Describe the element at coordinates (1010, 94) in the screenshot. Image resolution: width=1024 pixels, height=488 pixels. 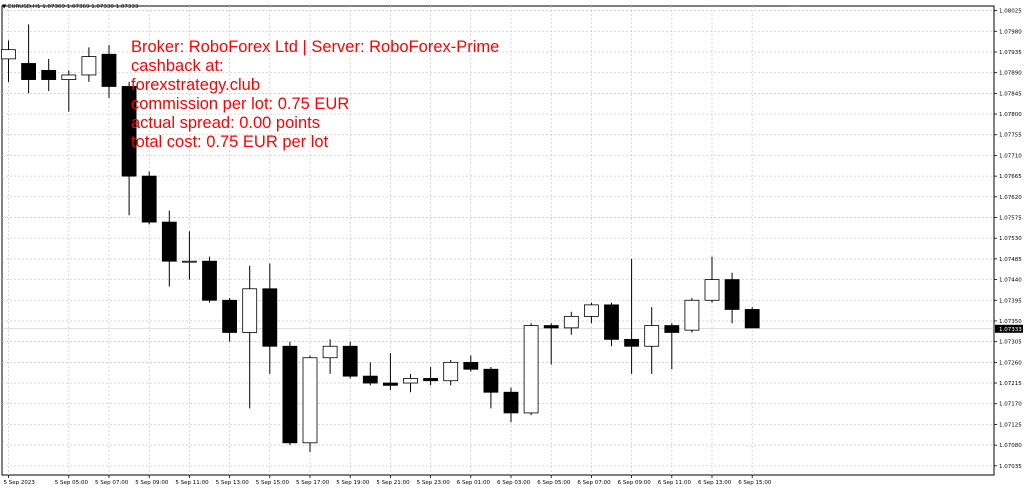
I see `y-tick-label: 1.07845` at that location.